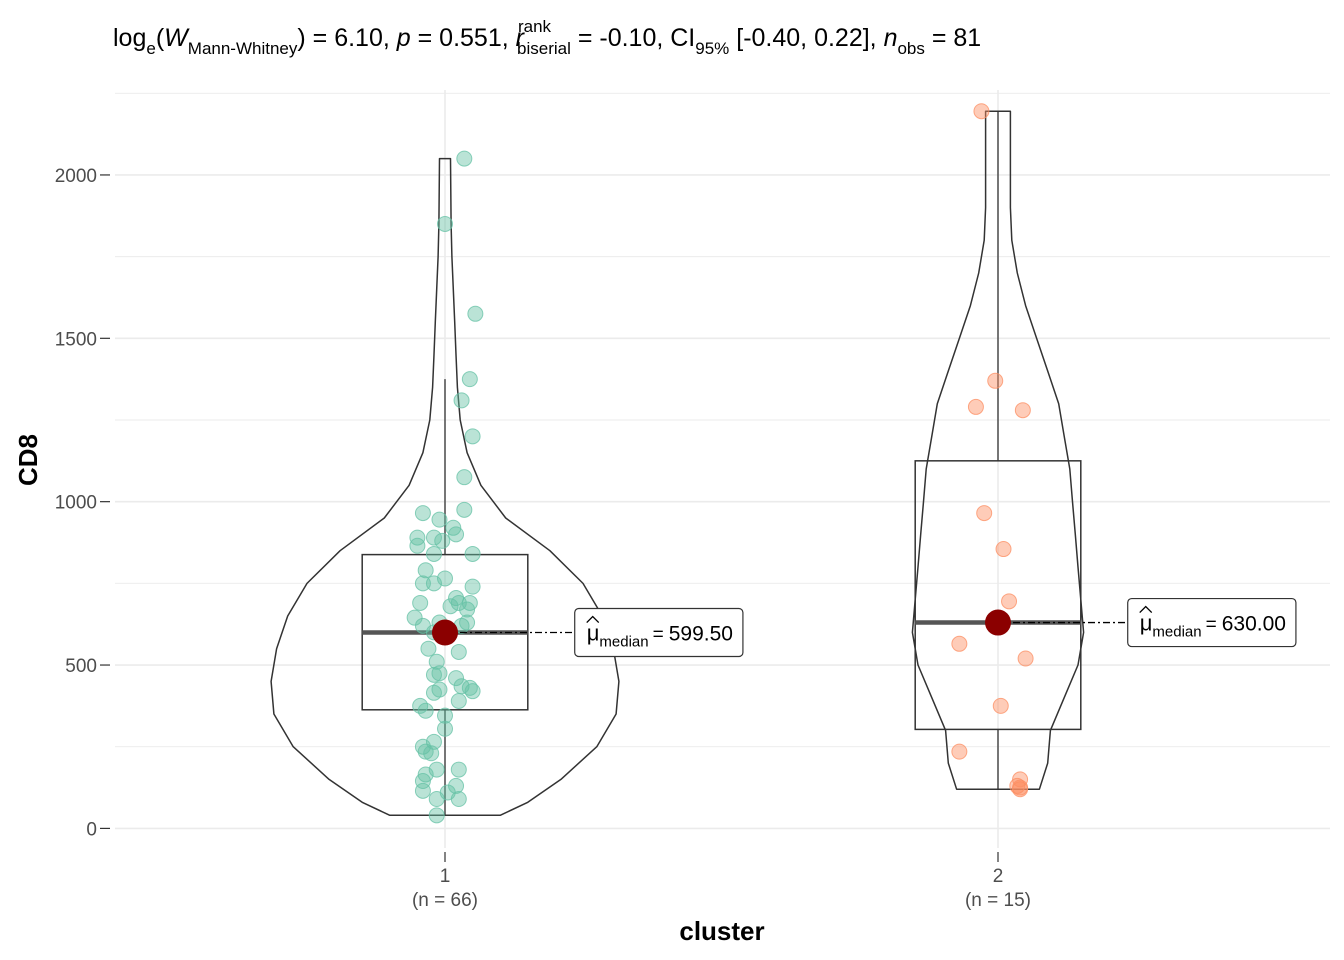 Image resolution: width=1344 pixels, height=960 pixels. I want to click on y-axis-title: CD8, so click(28, 460).